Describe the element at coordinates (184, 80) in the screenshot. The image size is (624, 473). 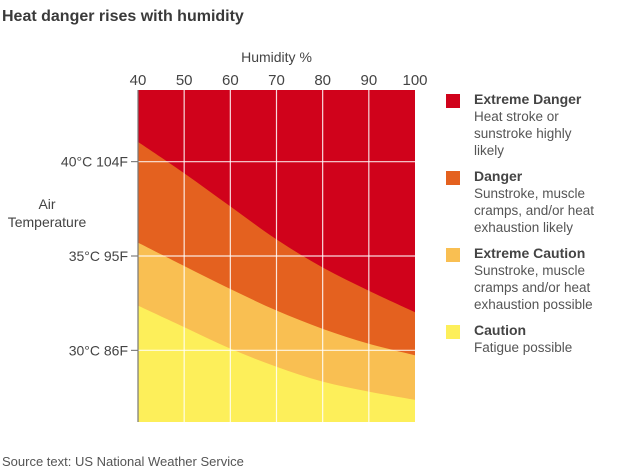
I see `x-tick-label: 50` at that location.